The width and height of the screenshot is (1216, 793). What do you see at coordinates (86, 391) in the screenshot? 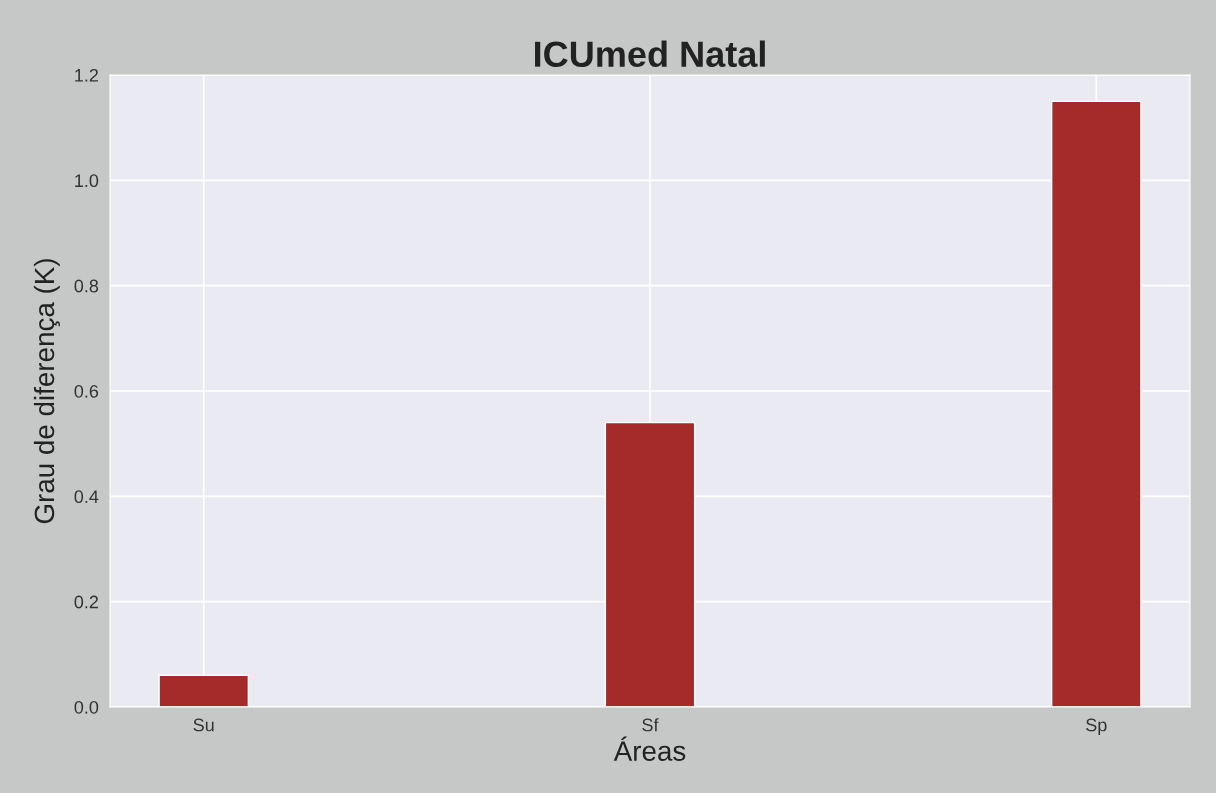
I see `y-tick-label: 0.6` at bounding box center [86, 391].